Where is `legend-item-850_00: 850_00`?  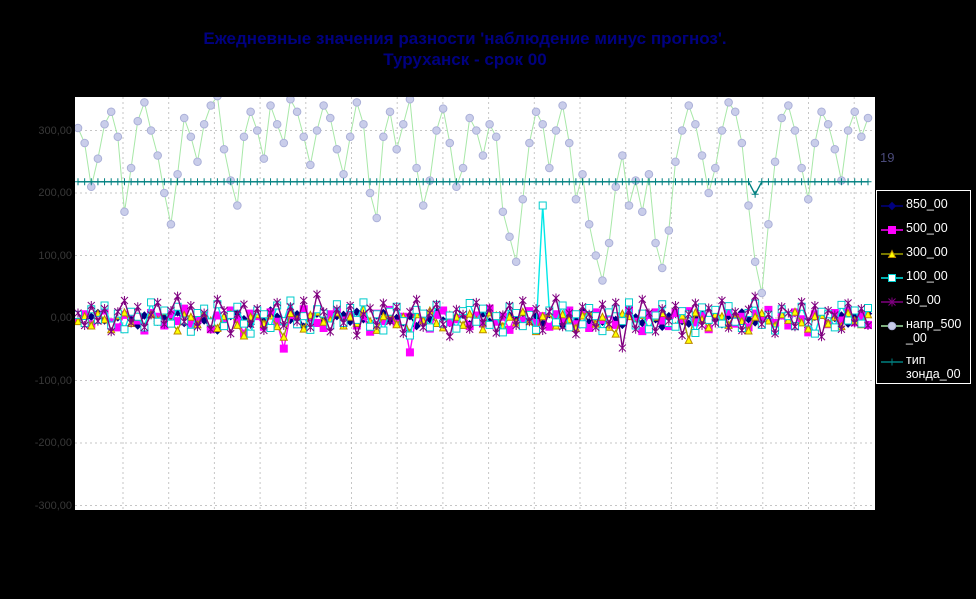
legend-item-850_00: 850_00 is located at coordinates (925, 205).